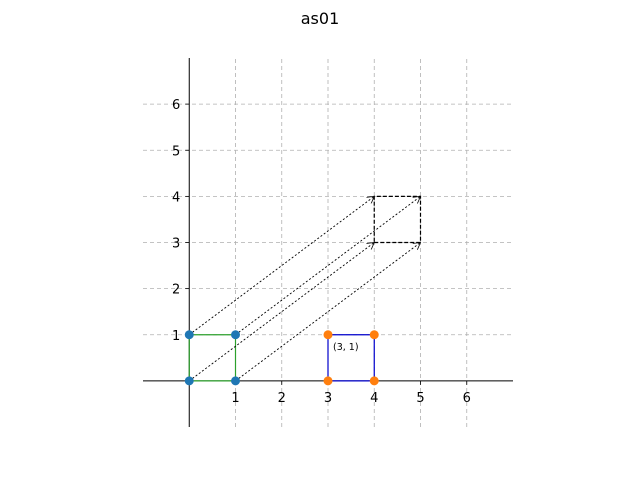  I want to click on y-tick-label-2: 2, so click(176, 290).